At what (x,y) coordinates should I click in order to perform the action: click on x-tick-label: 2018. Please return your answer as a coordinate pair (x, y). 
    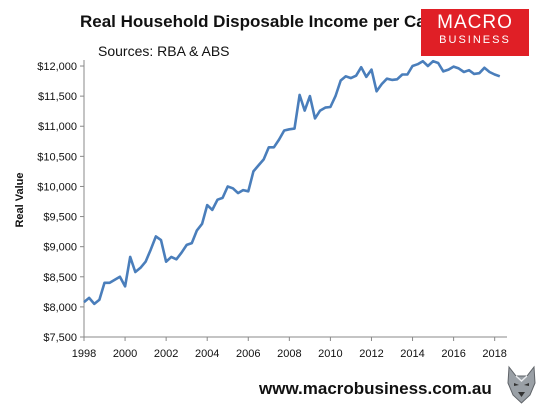
    Looking at the image, I should click on (494, 354).